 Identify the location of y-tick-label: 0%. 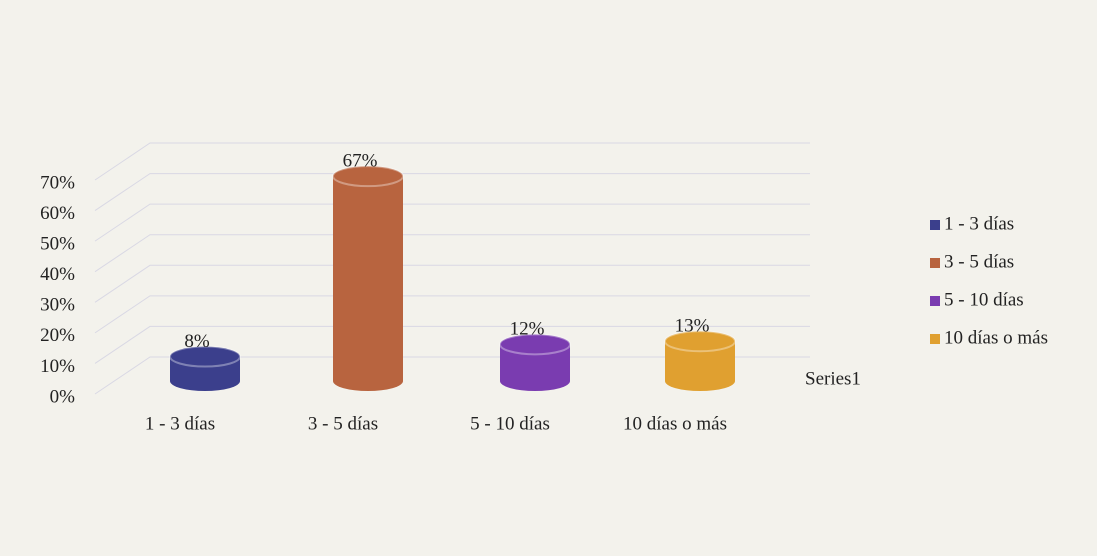
(63, 396).